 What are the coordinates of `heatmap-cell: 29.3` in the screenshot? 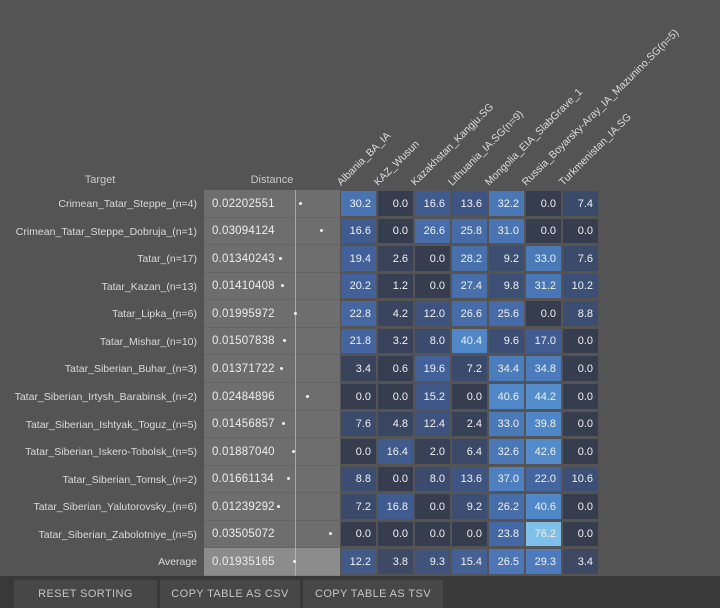 It's located at (543, 561).